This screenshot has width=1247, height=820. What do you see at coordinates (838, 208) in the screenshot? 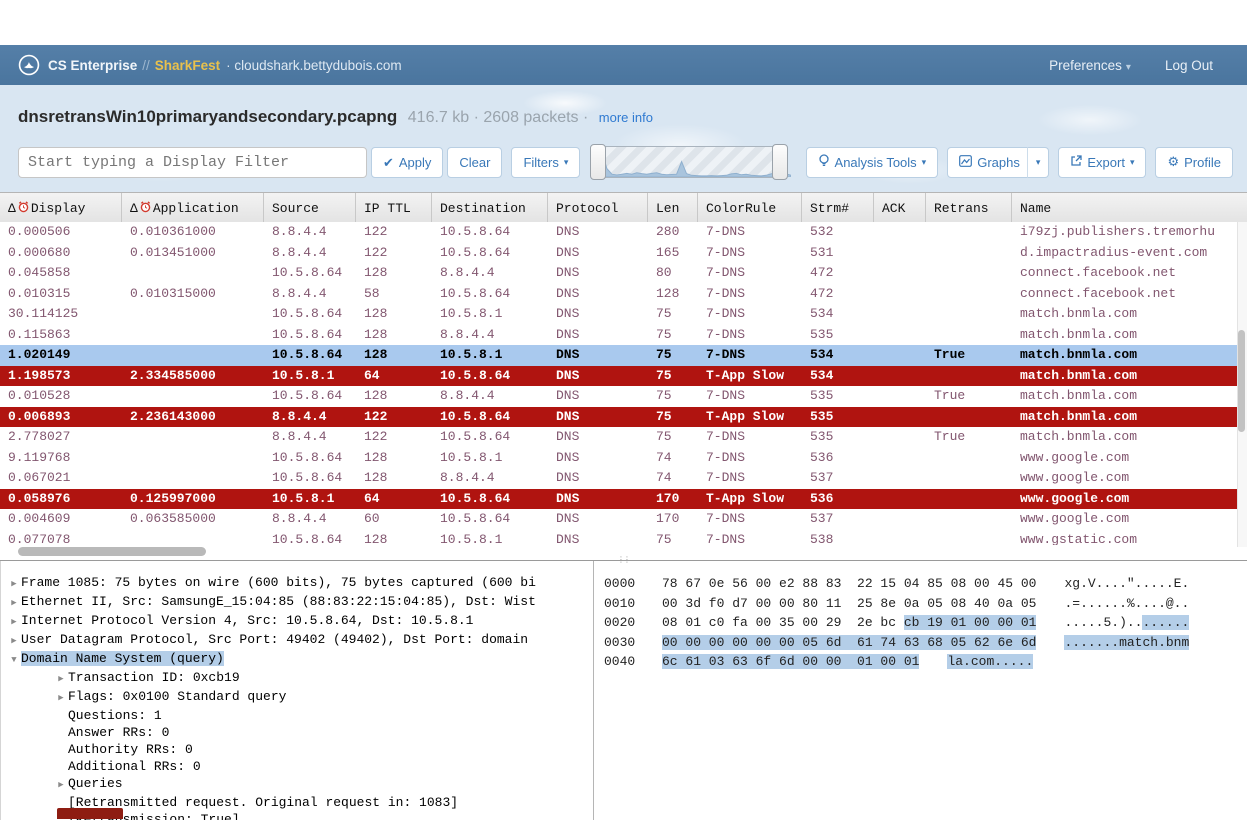
I see `column-header-stream: Strm#` at bounding box center [838, 208].